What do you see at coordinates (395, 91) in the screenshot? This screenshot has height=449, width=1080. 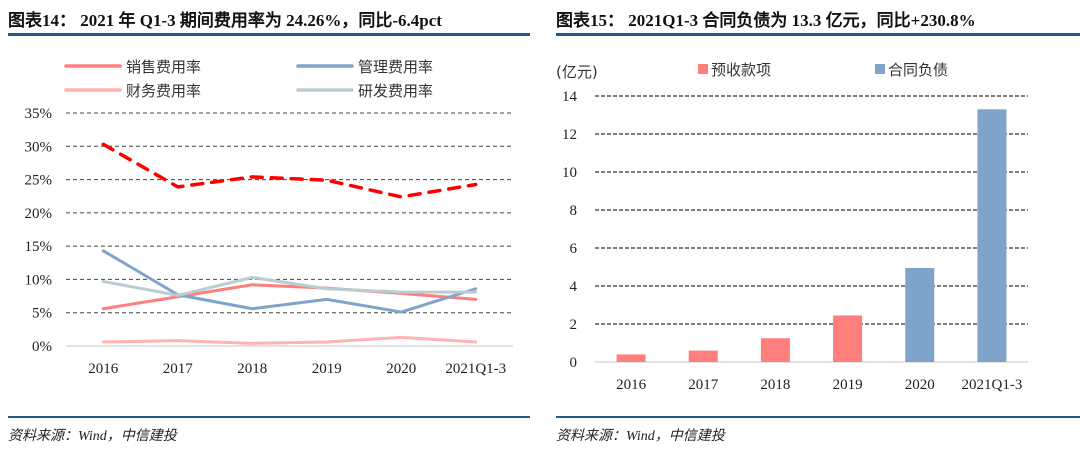 I see `legend-label: 研发费用率` at bounding box center [395, 91].